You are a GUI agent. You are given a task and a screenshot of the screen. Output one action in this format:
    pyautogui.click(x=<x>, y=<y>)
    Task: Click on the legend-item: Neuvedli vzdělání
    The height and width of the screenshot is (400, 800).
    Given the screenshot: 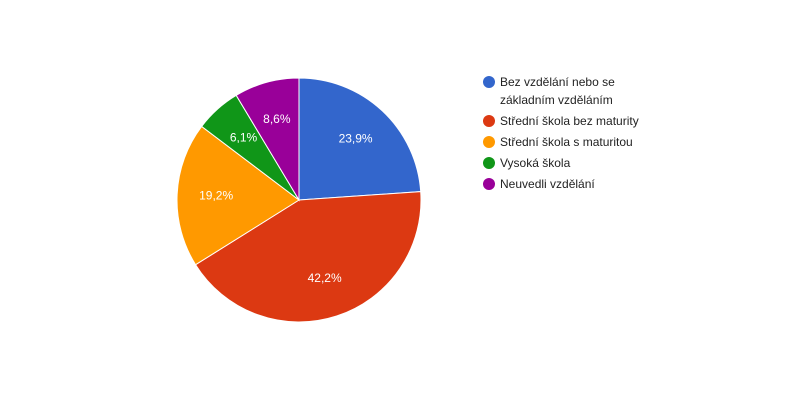 What is the action you would take?
    pyautogui.click(x=568, y=184)
    